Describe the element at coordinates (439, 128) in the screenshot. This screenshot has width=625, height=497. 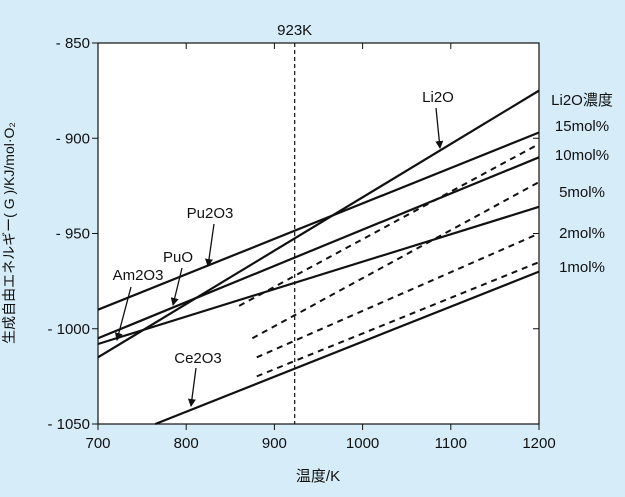
I see `annotation-arrow-li2o` at that location.